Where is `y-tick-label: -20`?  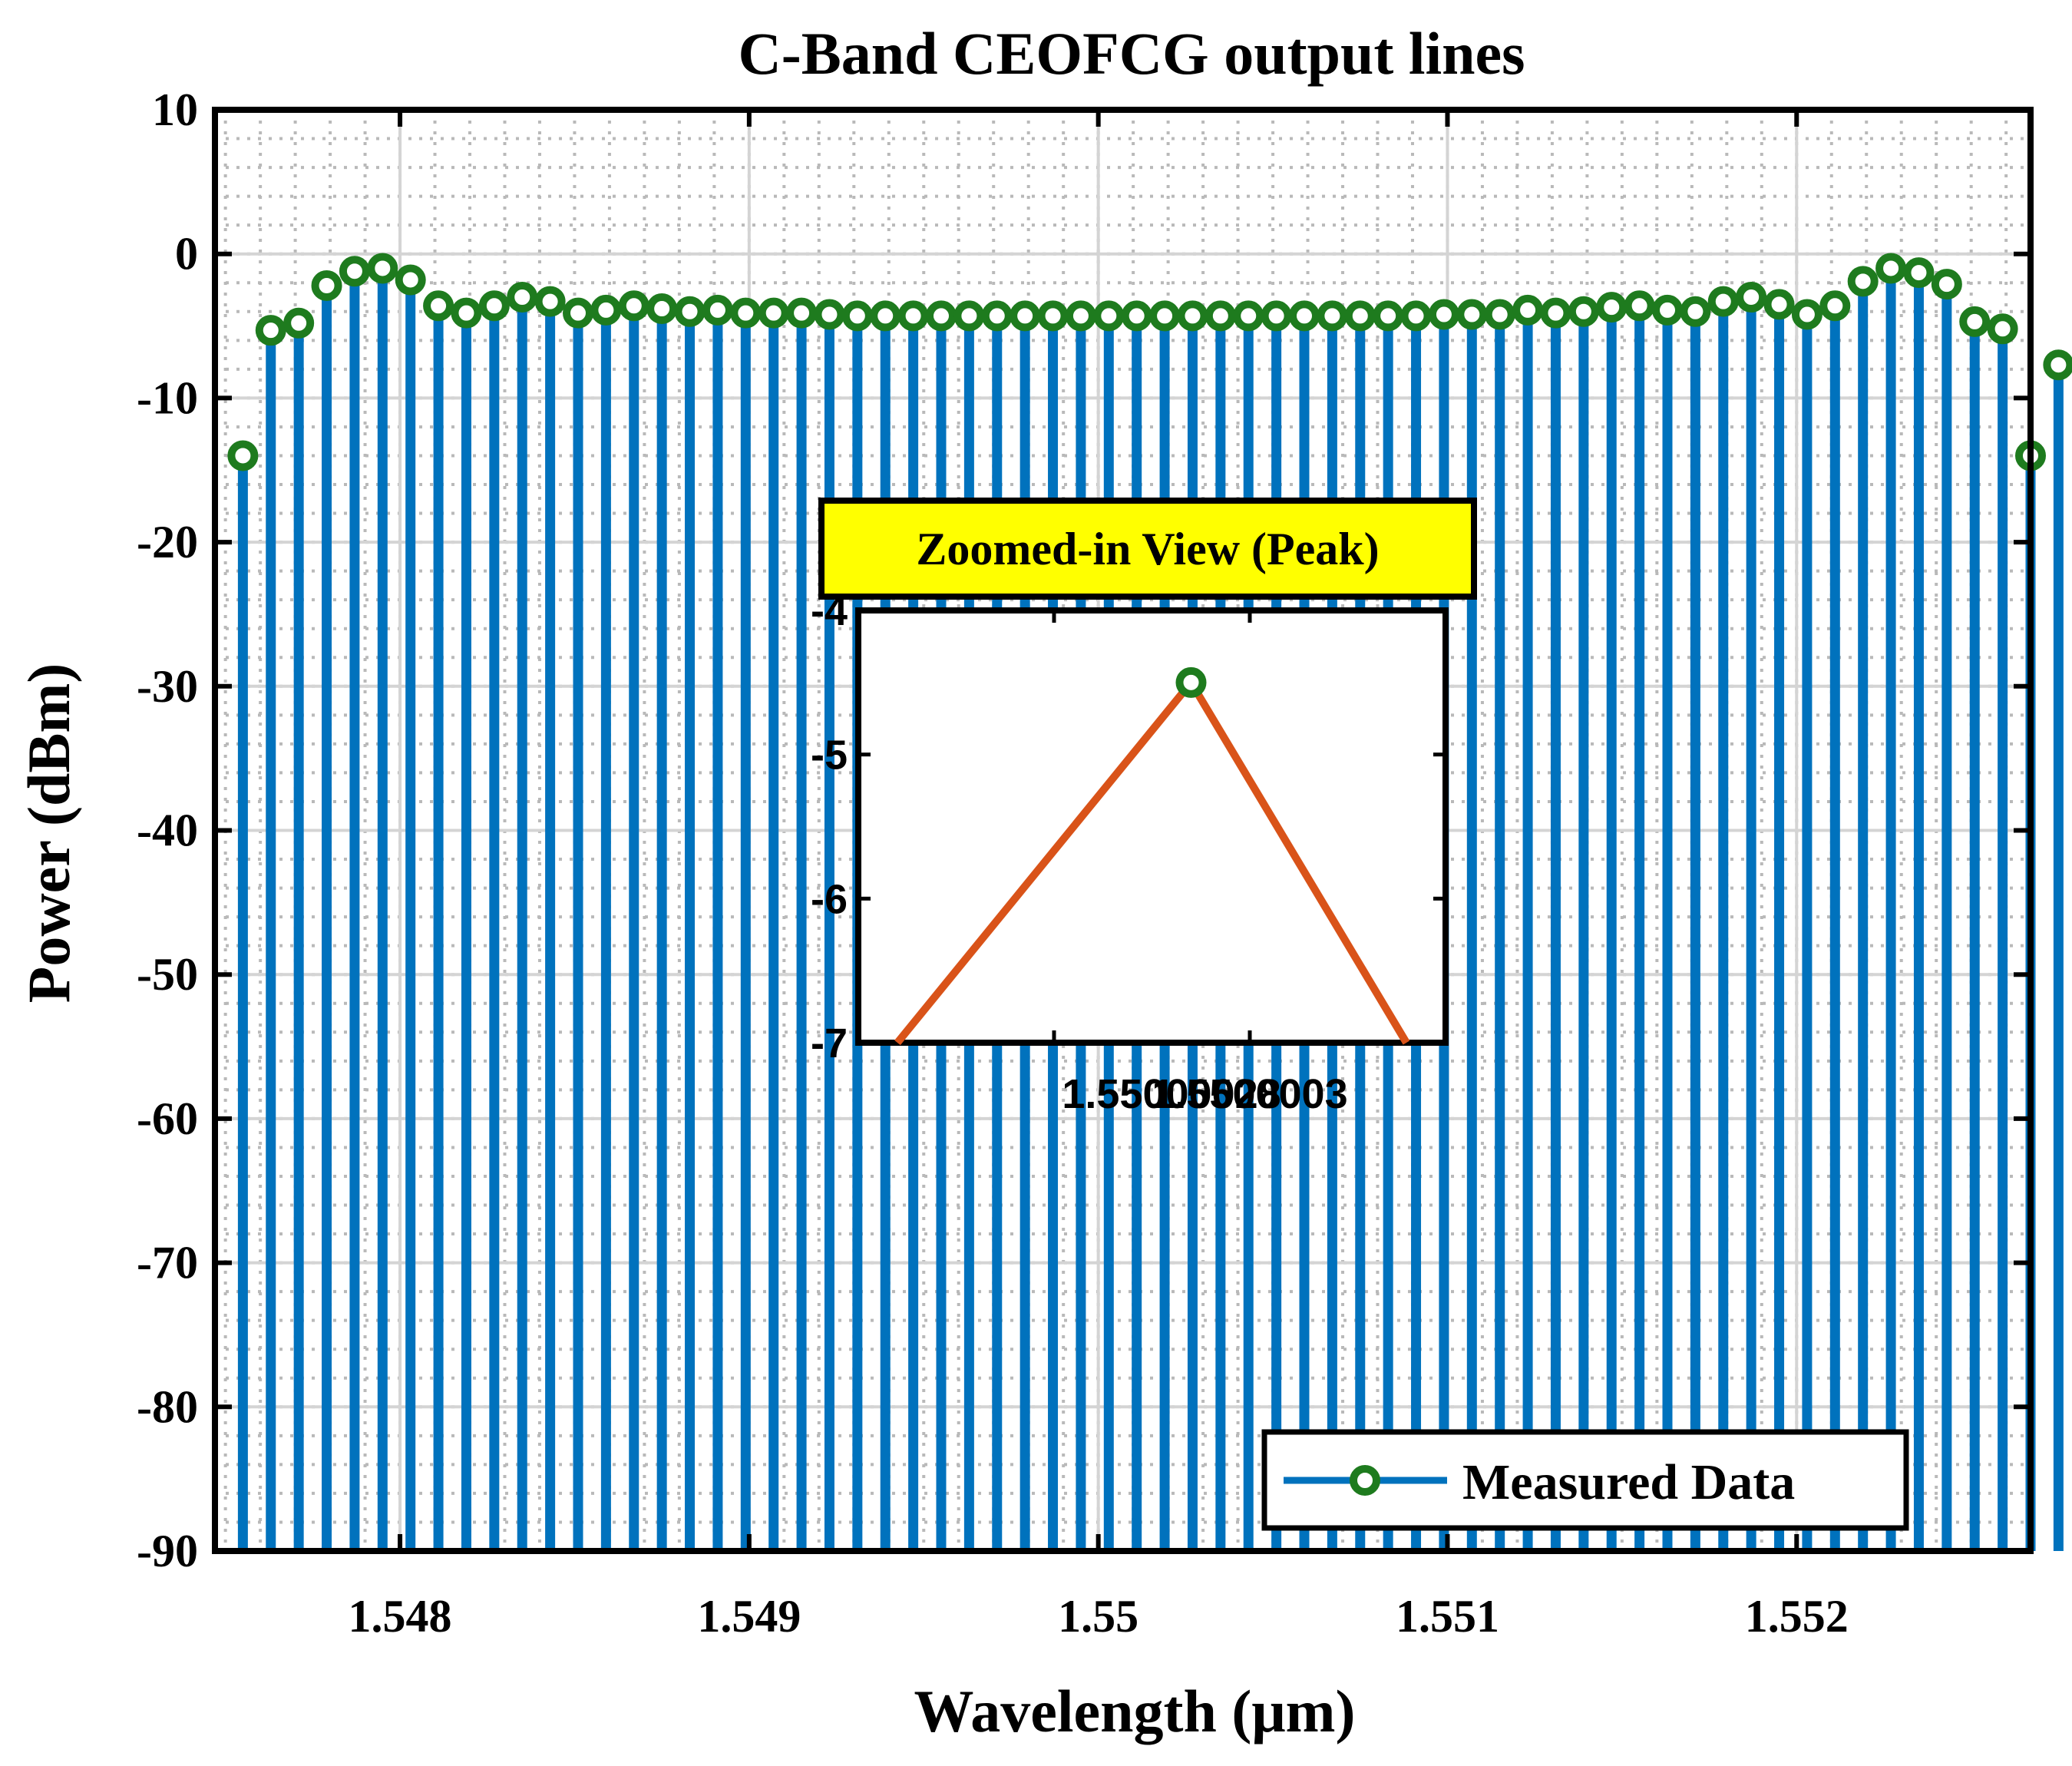
y-tick-label: -20 is located at coordinates (168, 542).